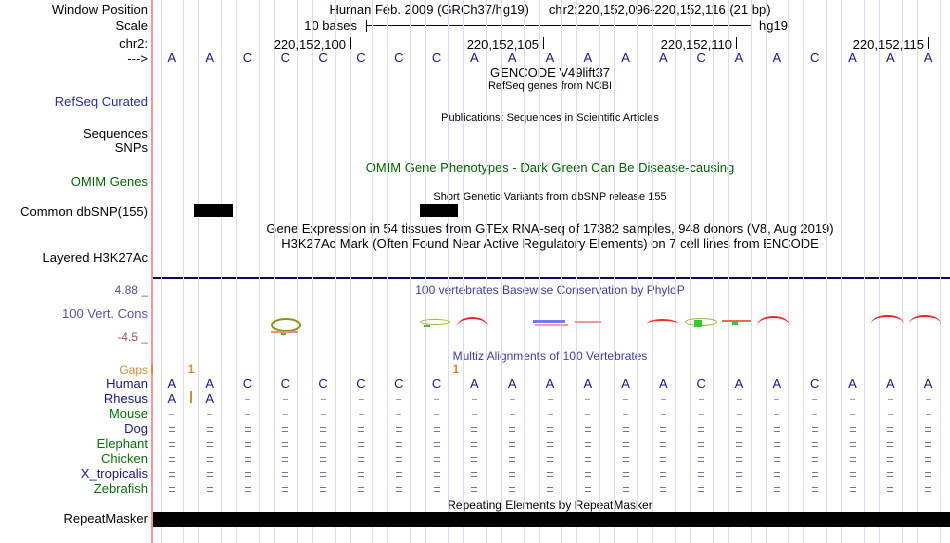 The width and height of the screenshot is (950, 543). I want to click on scale-label: Scale, so click(131, 25).